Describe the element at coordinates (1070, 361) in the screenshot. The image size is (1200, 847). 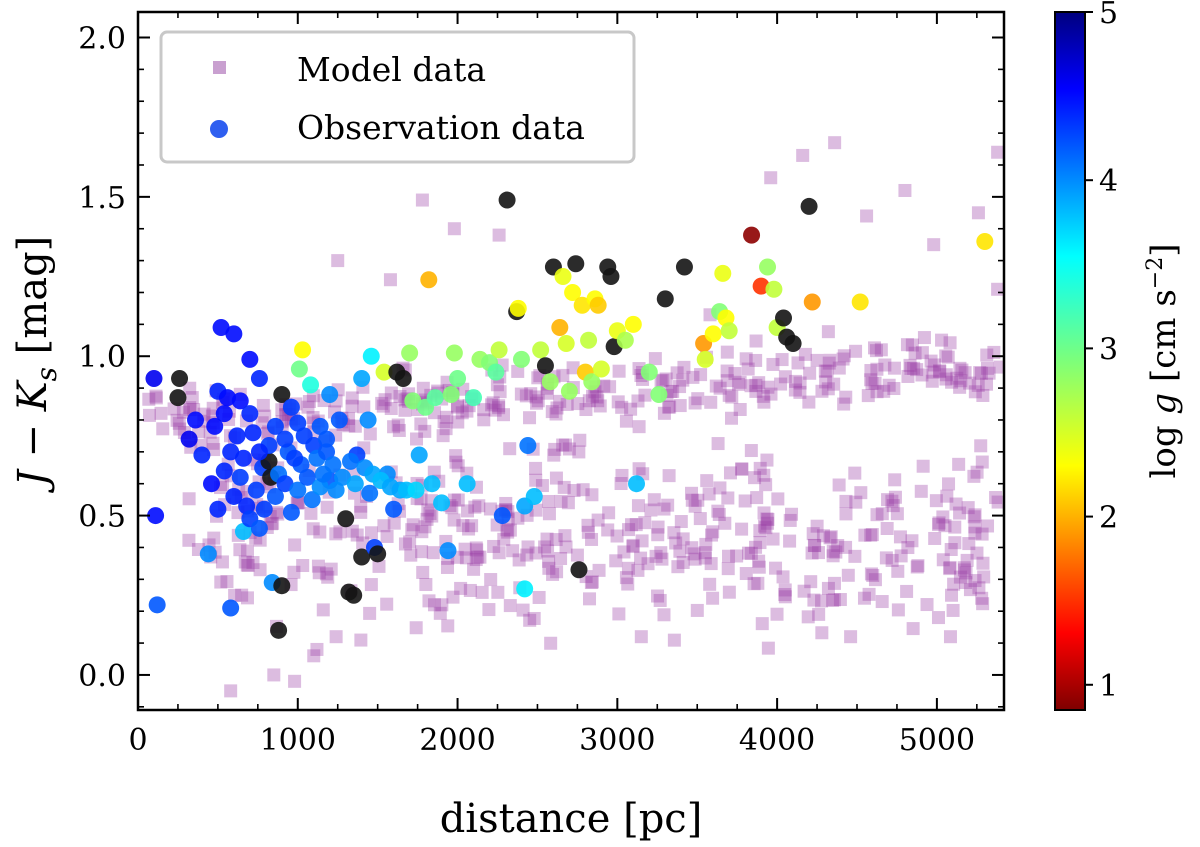
I see `colorbar-gradient` at that location.